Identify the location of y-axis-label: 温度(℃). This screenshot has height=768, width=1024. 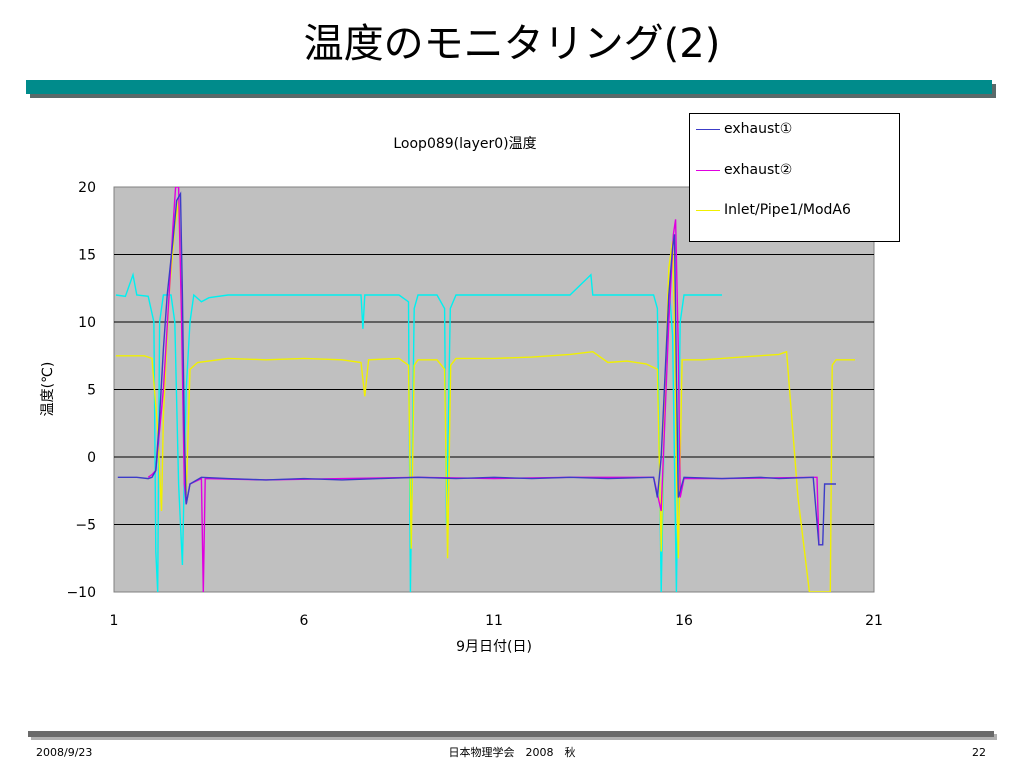
(48, 389).